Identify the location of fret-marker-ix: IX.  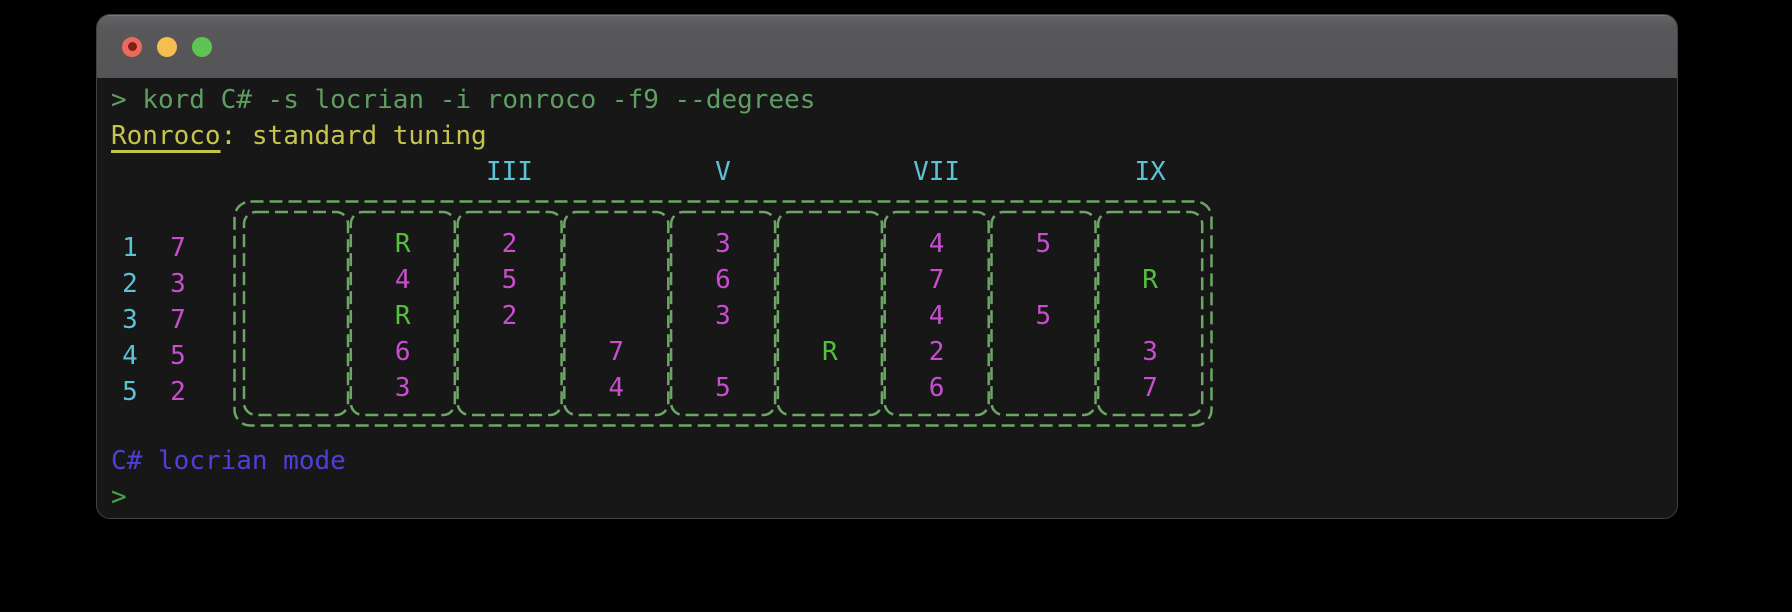
(1150, 172).